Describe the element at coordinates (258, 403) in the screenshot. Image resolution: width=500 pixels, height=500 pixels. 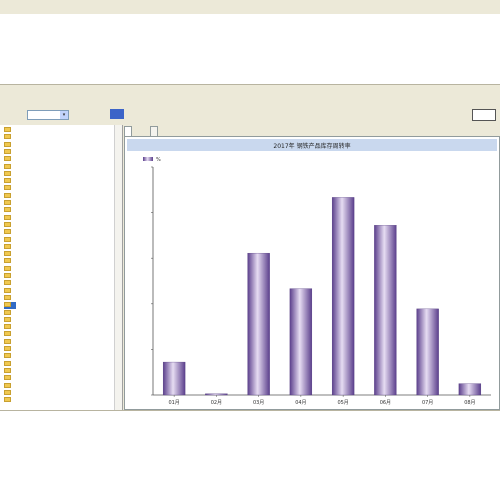
I see `x-tick-label: 03月` at that location.